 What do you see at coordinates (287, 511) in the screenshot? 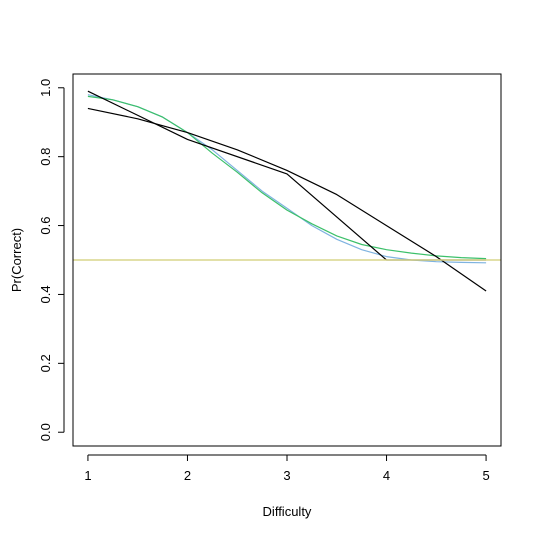
I see `x-axis-label: Difficulty` at bounding box center [287, 511].